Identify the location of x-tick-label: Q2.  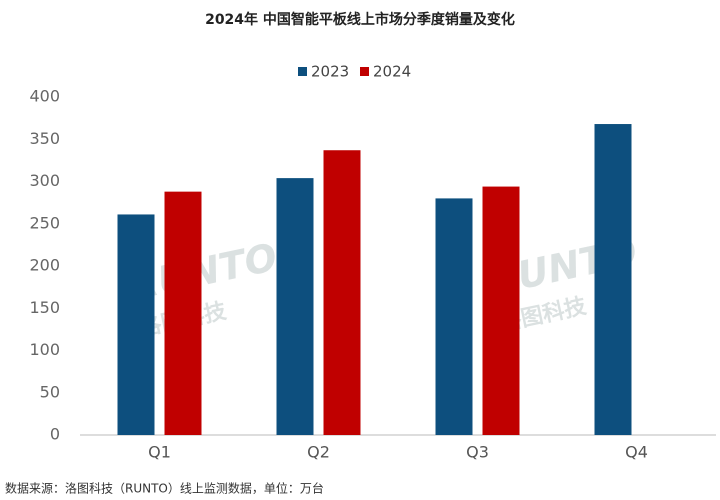
(318, 452).